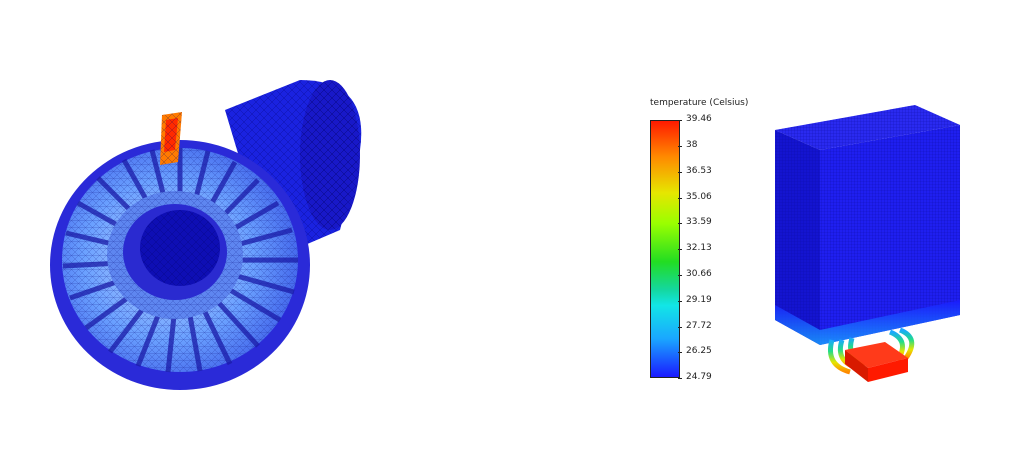  What do you see at coordinates (665, 249) in the screenshot?
I see `color-scale-bar` at bounding box center [665, 249].